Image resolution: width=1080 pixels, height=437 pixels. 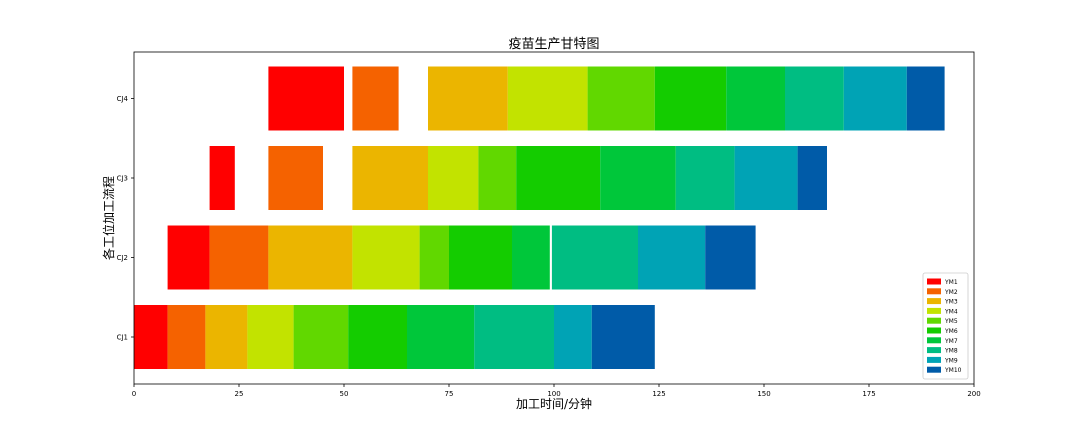 I want to click on x-tick-label: 175, so click(x=868, y=394).